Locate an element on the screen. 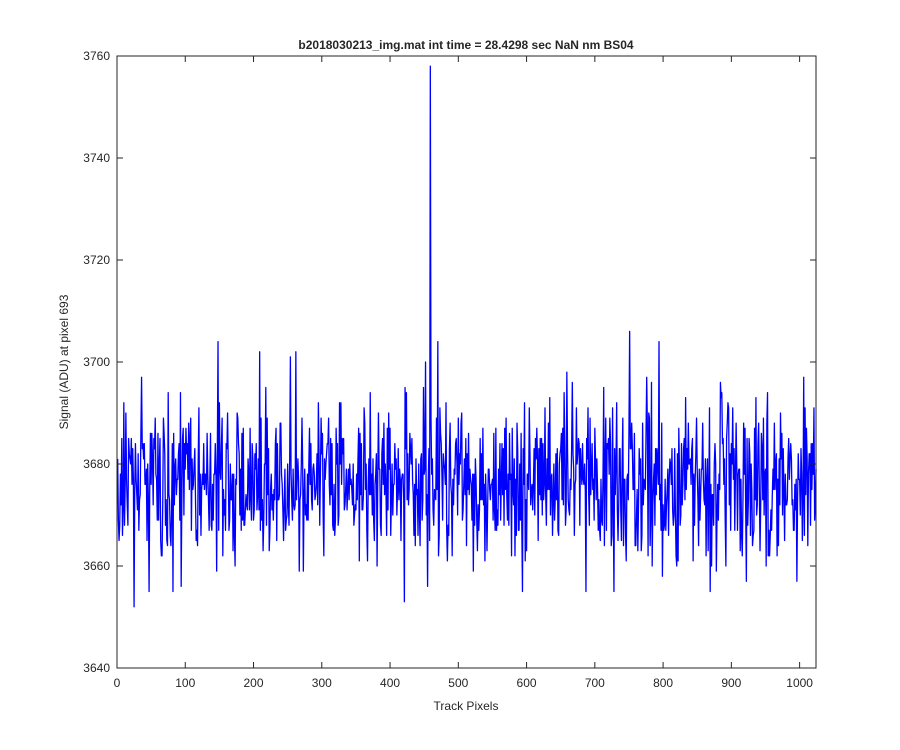 This screenshot has width=900, height=750. x-tick-label: 100 is located at coordinates (185, 683).